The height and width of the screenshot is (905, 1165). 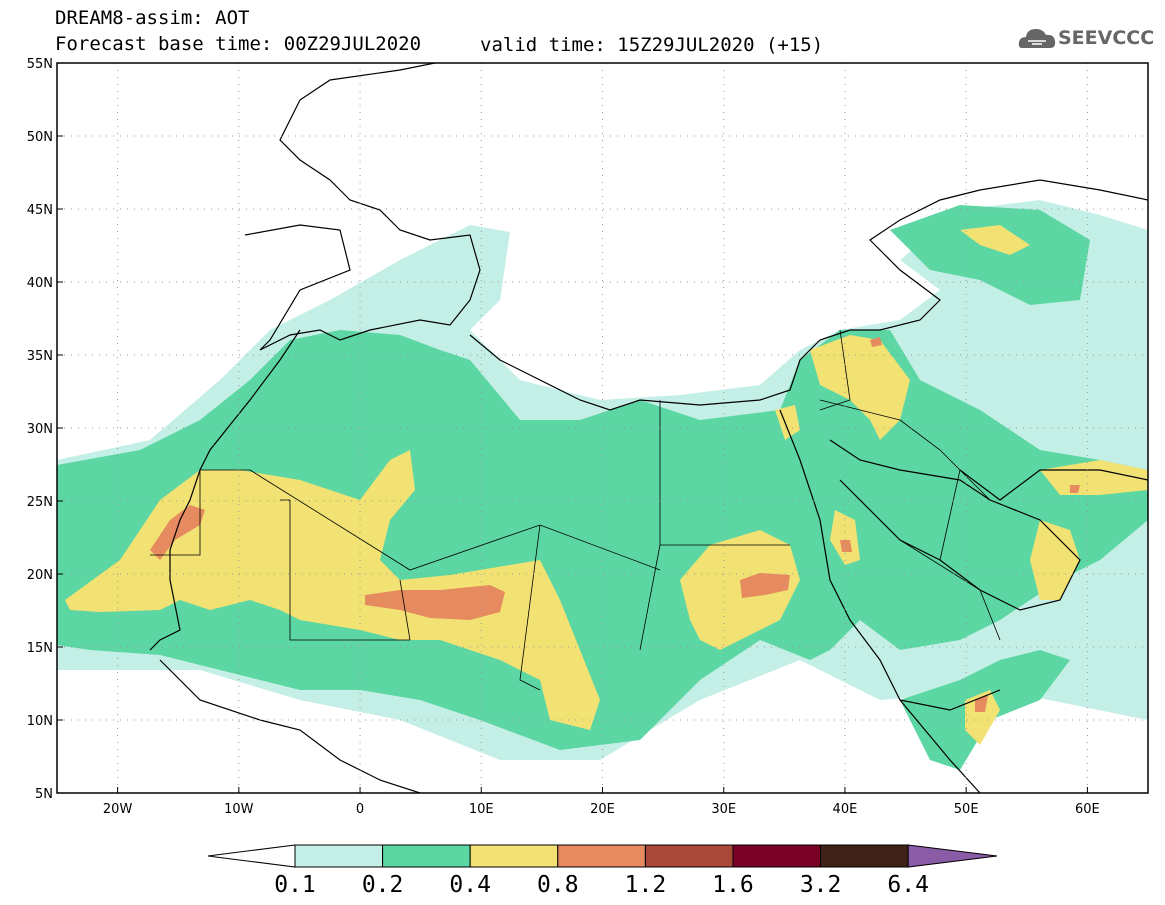 What do you see at coordinates (652, 45) in the screenshot?
I see `valid-time: valid time: 15Z29JUL2020 (+15)` at bounding box center [652, 45].